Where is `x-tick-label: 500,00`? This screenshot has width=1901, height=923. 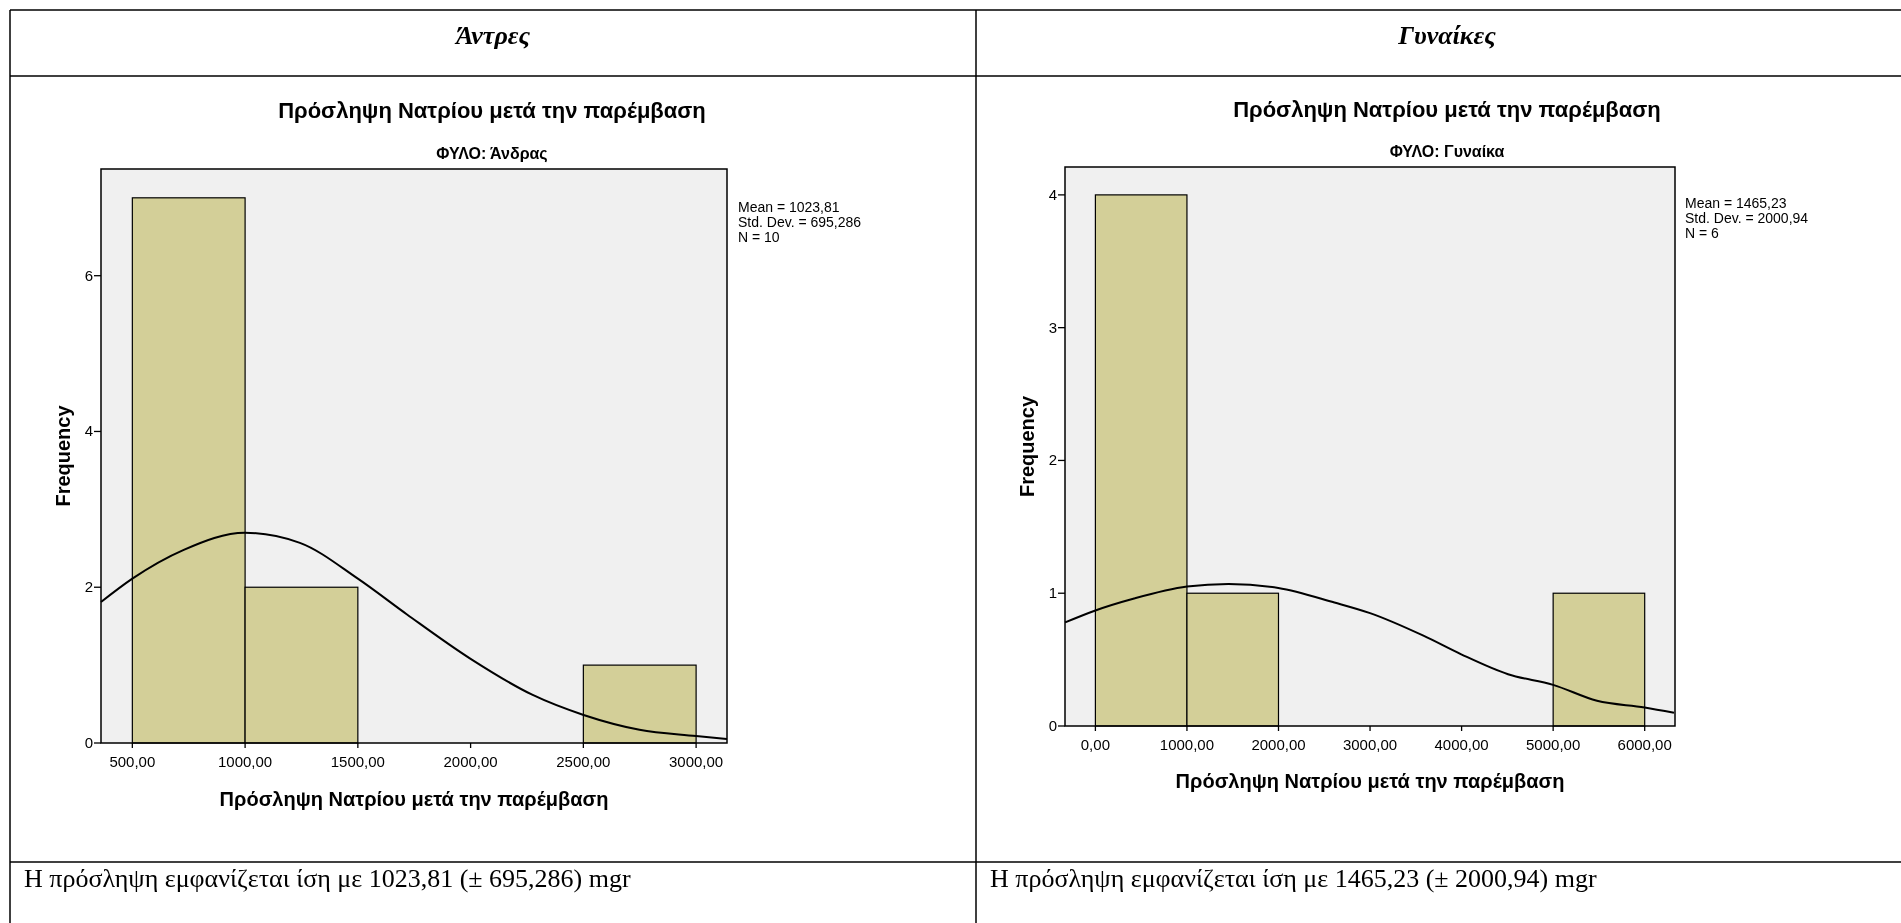 x-tick-label: 500,00 is located at coordinates (132, 761).